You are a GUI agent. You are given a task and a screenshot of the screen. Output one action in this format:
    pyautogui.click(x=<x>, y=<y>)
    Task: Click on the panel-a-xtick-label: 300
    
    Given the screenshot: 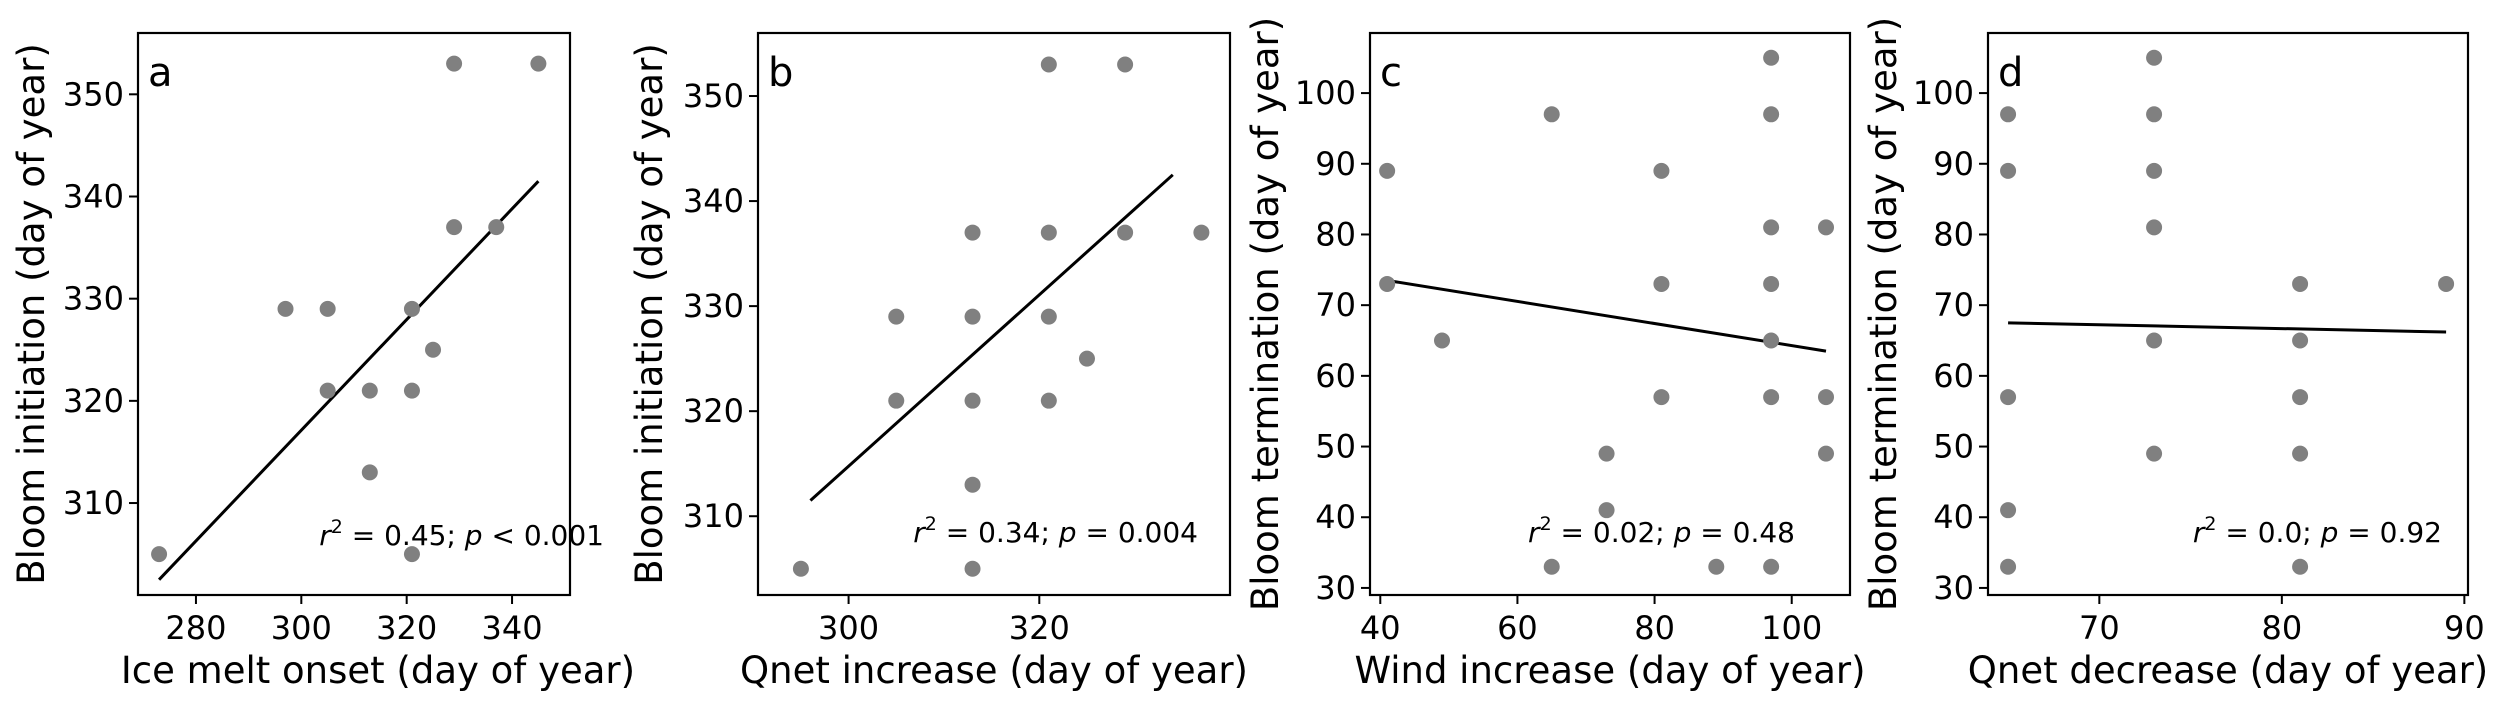 What is the action you would take?
    pyautogui.click(x=301, y=628)
    